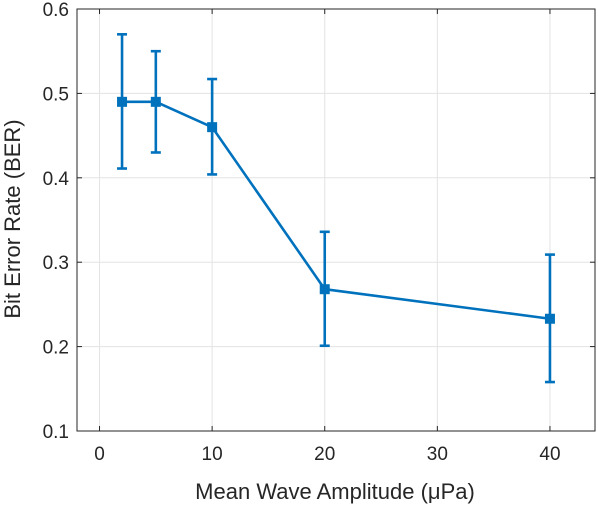  I want to click on x-tick-label: 0, so click(99, 454).